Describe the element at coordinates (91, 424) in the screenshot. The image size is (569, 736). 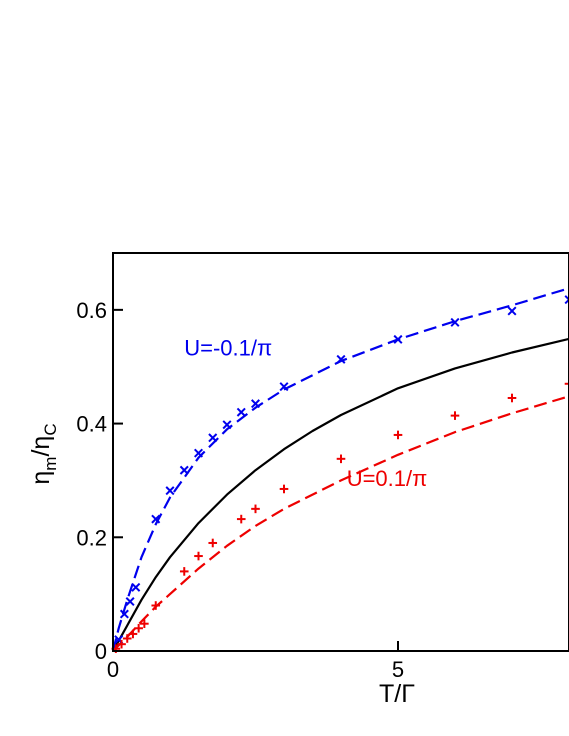
I see `y-tick-label: 0.4` at that location.